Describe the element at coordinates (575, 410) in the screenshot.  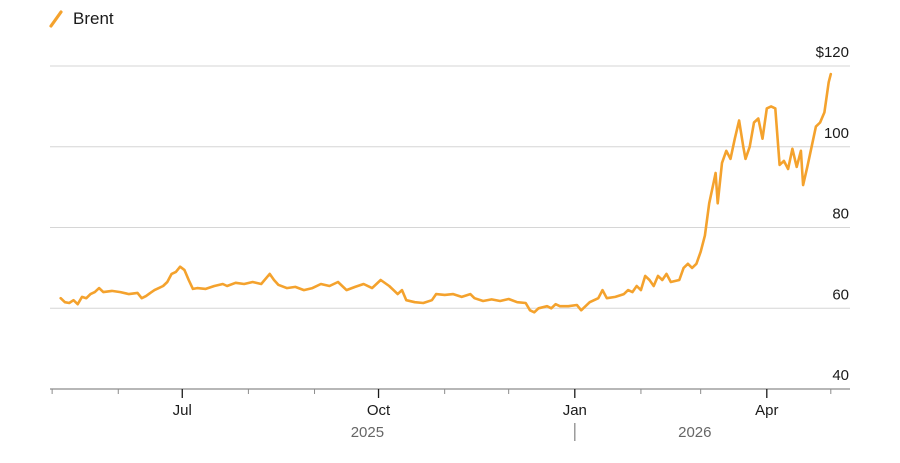
I see `x-tick-label-jan: Jan` at that location.